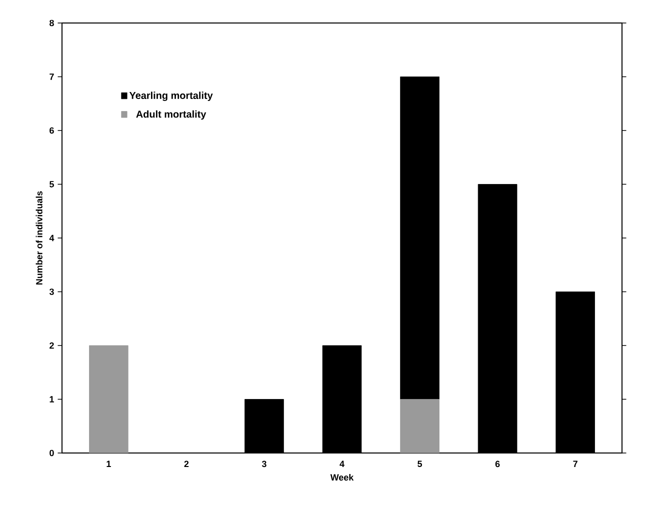  What do you see at coordinates (575, 463) in the screenshot?
I see `x-tick-label: 7` at bounding box center [575, 463].